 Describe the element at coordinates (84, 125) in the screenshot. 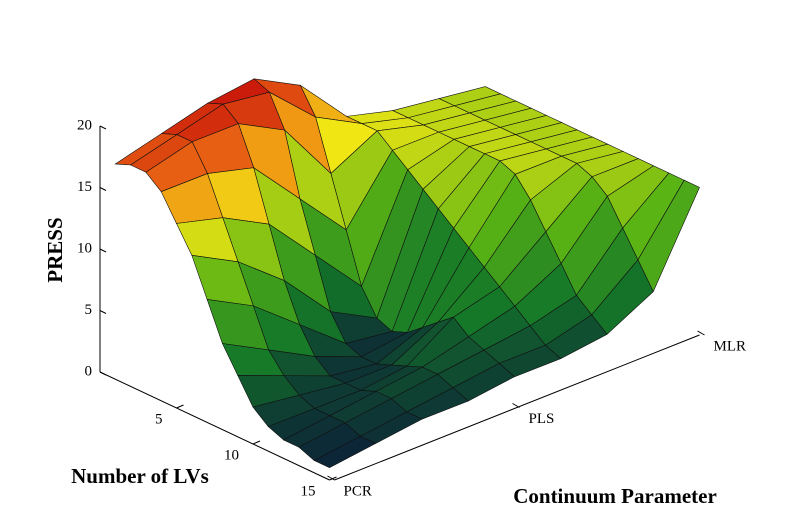

I see `z-tick-label: 20` at that location.